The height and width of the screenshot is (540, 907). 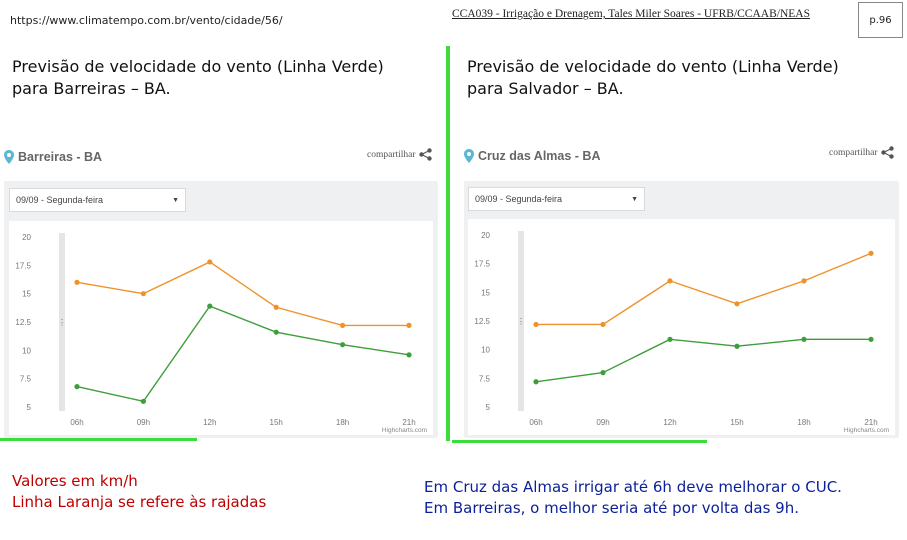 I want to click on left-range-strip, so click(x=62, y=322).